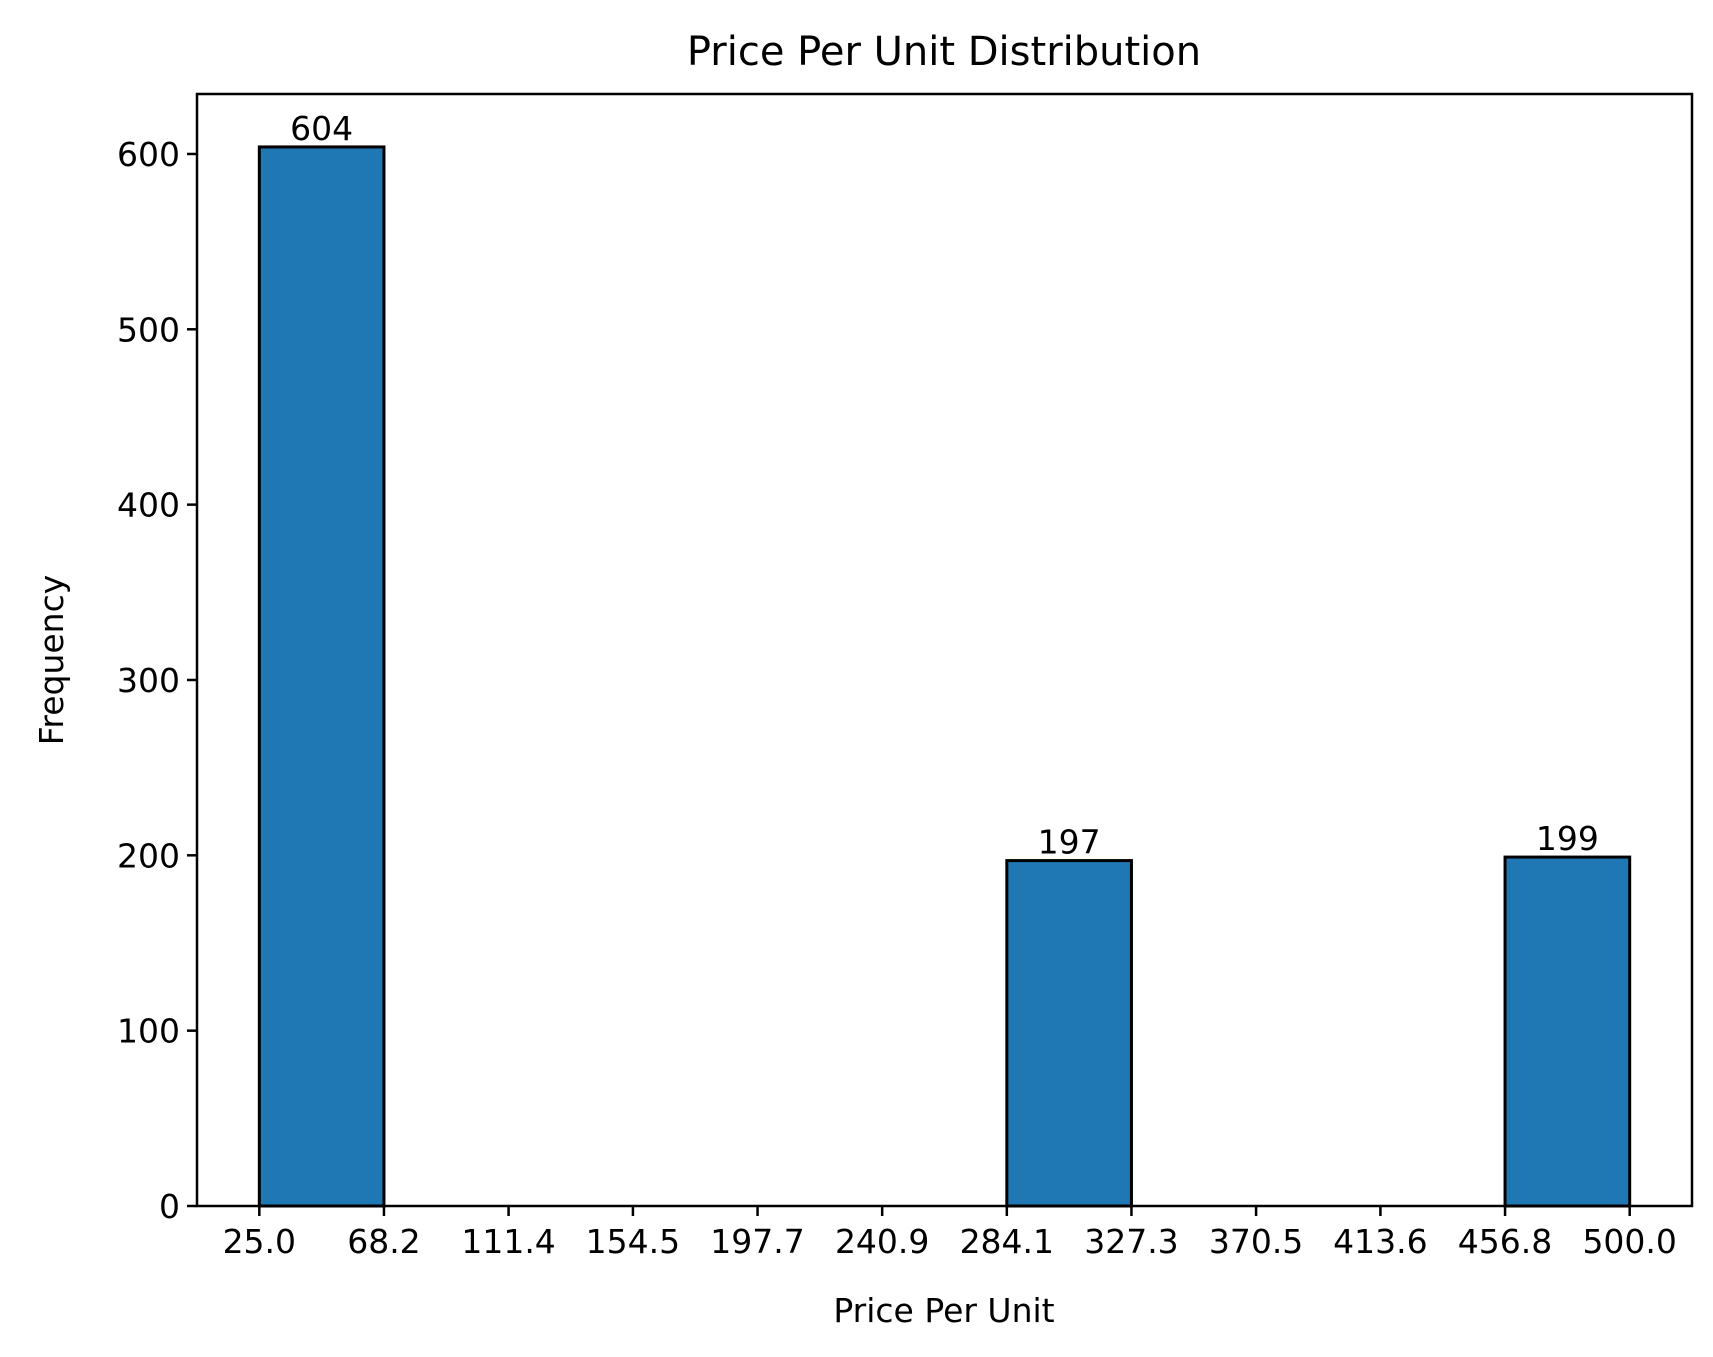 The height and width of the screenshot is (1357, 1713). Describe the element at coordinates (148, 505) in the screenshot. I see `y-tick-label: 400` at that location.